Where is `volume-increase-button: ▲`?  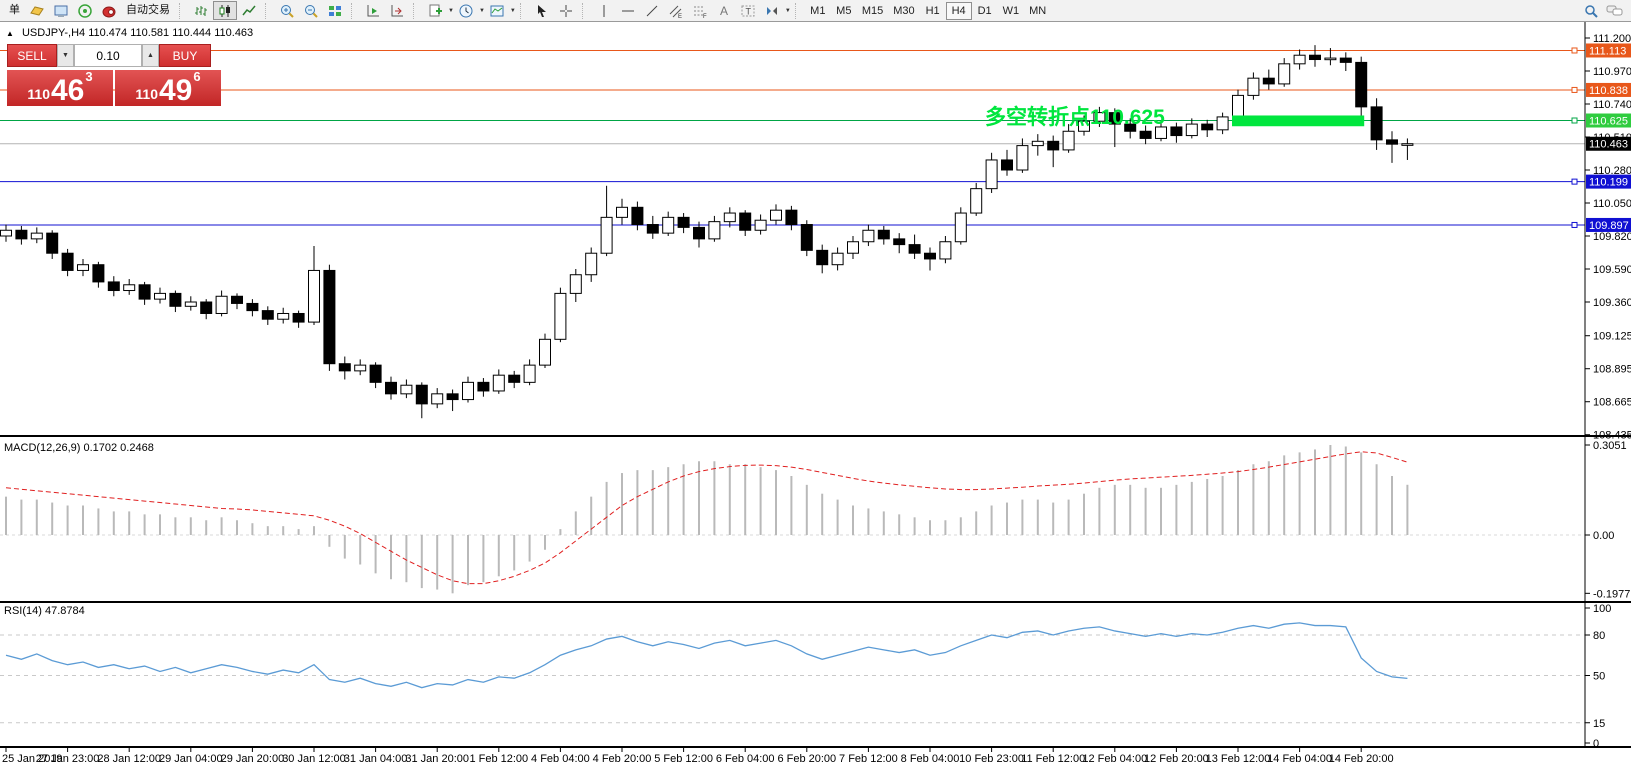 volume-increase-button: ▲ is located at coordinates (150, 55).